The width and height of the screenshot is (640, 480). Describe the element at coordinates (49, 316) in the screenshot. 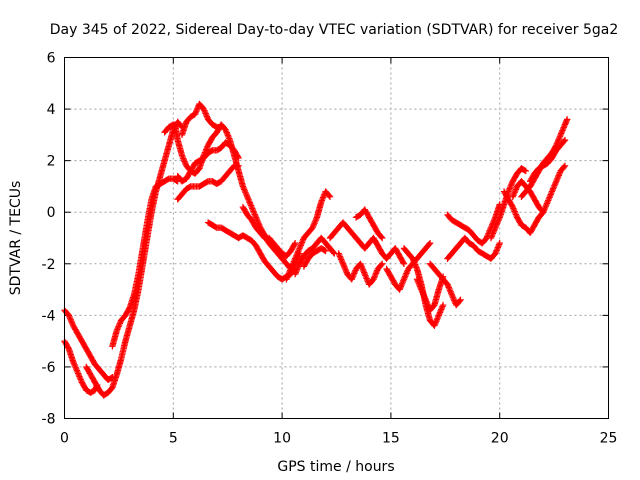

I see `y-tick-label: -4` at that location.